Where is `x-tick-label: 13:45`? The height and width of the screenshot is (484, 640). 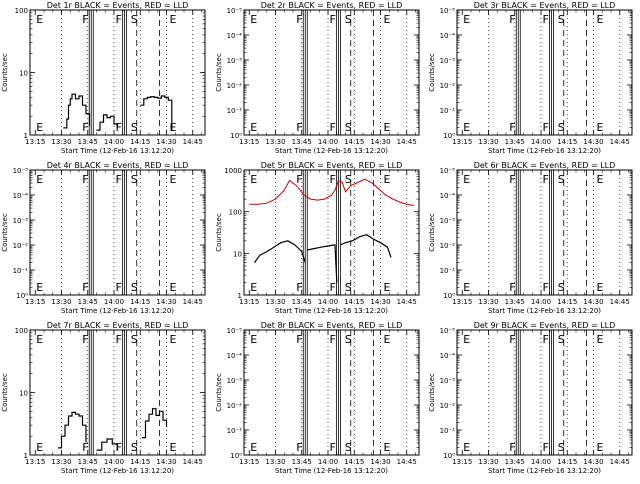
x-tick-label: 13:45 is located at coordinates (88, 462).